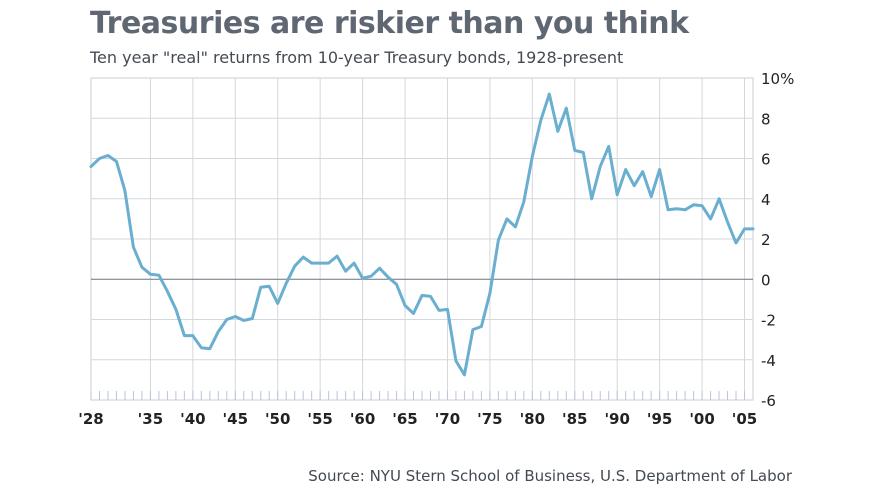 The width and height of the screenshot is (880, 495). Describe the element at coordinates (659, 419) in the screenshot. I see `x-tick-label: '95` at that location.